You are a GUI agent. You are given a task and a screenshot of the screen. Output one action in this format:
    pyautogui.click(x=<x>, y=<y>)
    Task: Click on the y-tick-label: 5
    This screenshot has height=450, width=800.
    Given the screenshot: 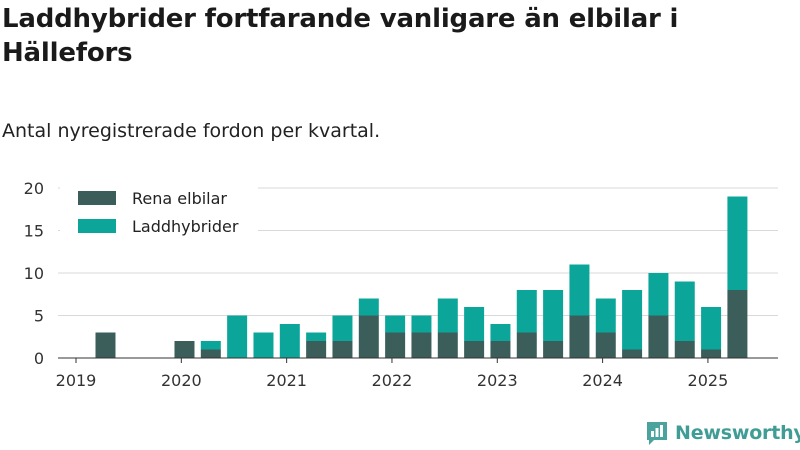 What is the action you would take?
    pyautogui.click(x=39, y=316)
    